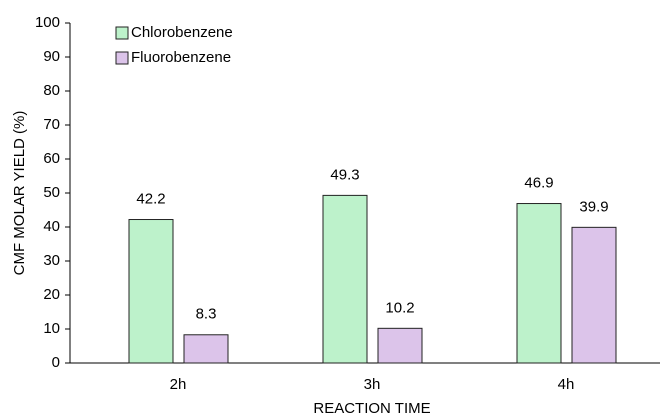 This screenshot has width=662, height=416. Describe the element at coordinates (566, 384) in the screenshot. I see `x-tick-label: 4h` at that location.